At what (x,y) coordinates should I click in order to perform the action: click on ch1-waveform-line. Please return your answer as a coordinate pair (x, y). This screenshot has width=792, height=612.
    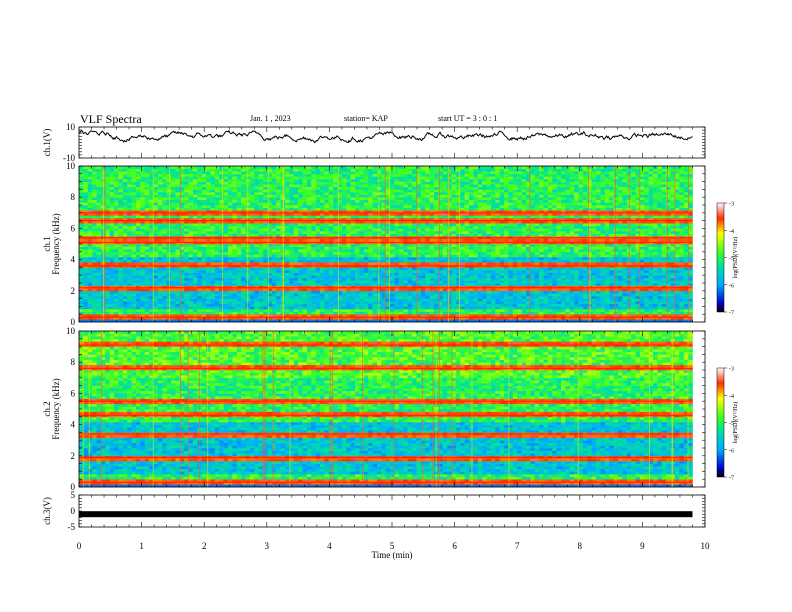
    Looking at the image, I should click on (385, 136).